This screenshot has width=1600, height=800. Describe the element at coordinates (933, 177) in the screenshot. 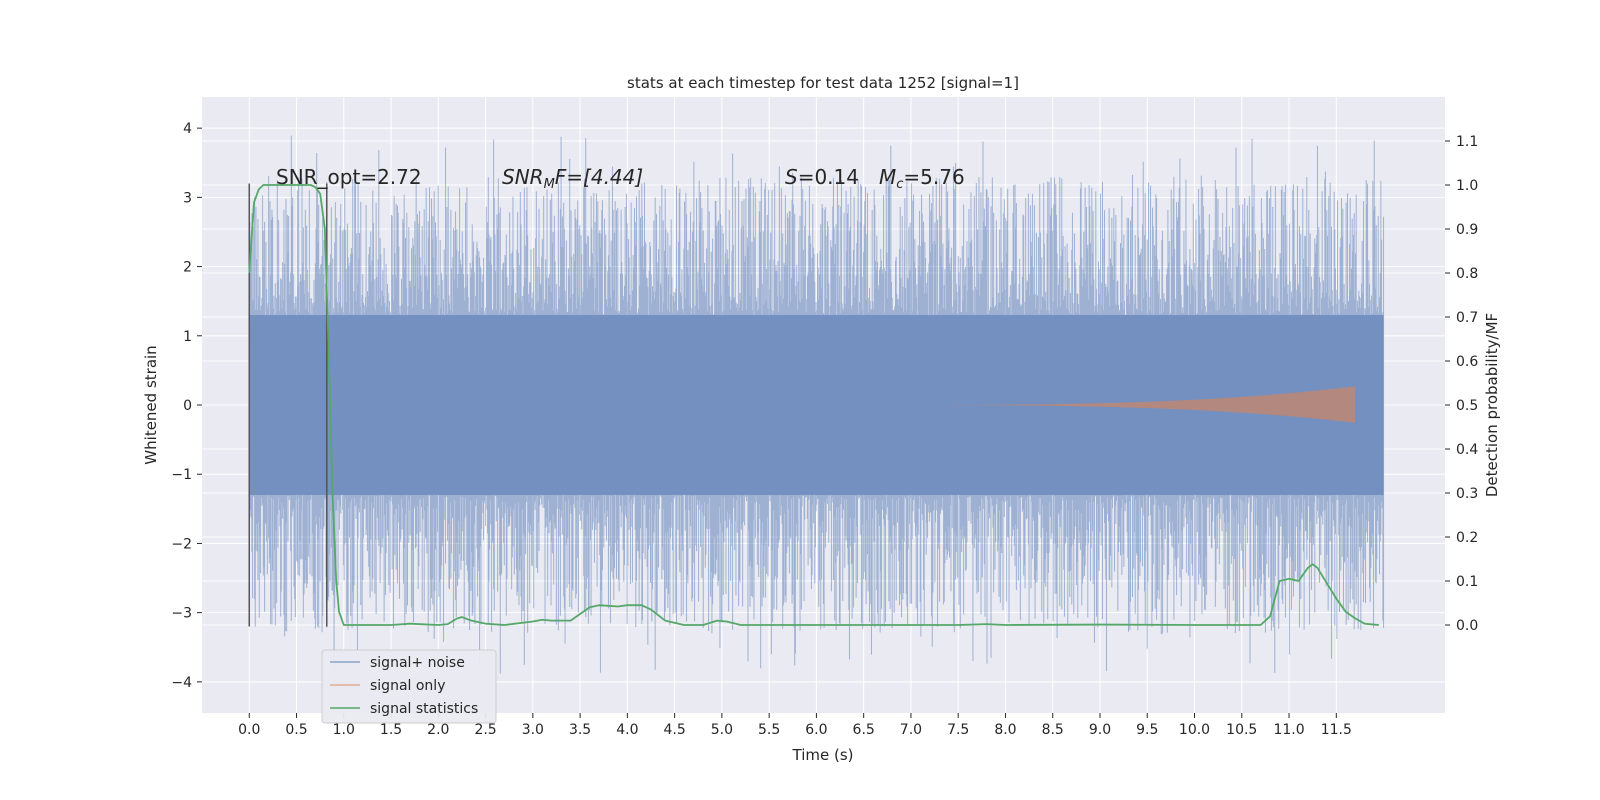

I see `annotation-mc-rest: =5.76` at that location.